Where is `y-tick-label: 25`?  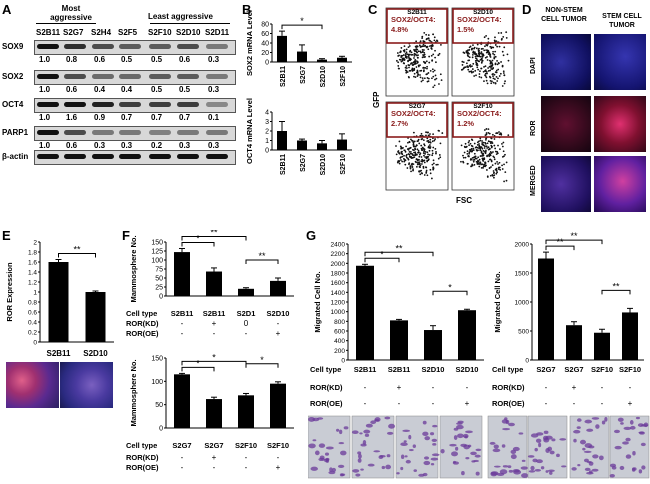 y-tick-label: 25 is located at coordinates (159, 288).